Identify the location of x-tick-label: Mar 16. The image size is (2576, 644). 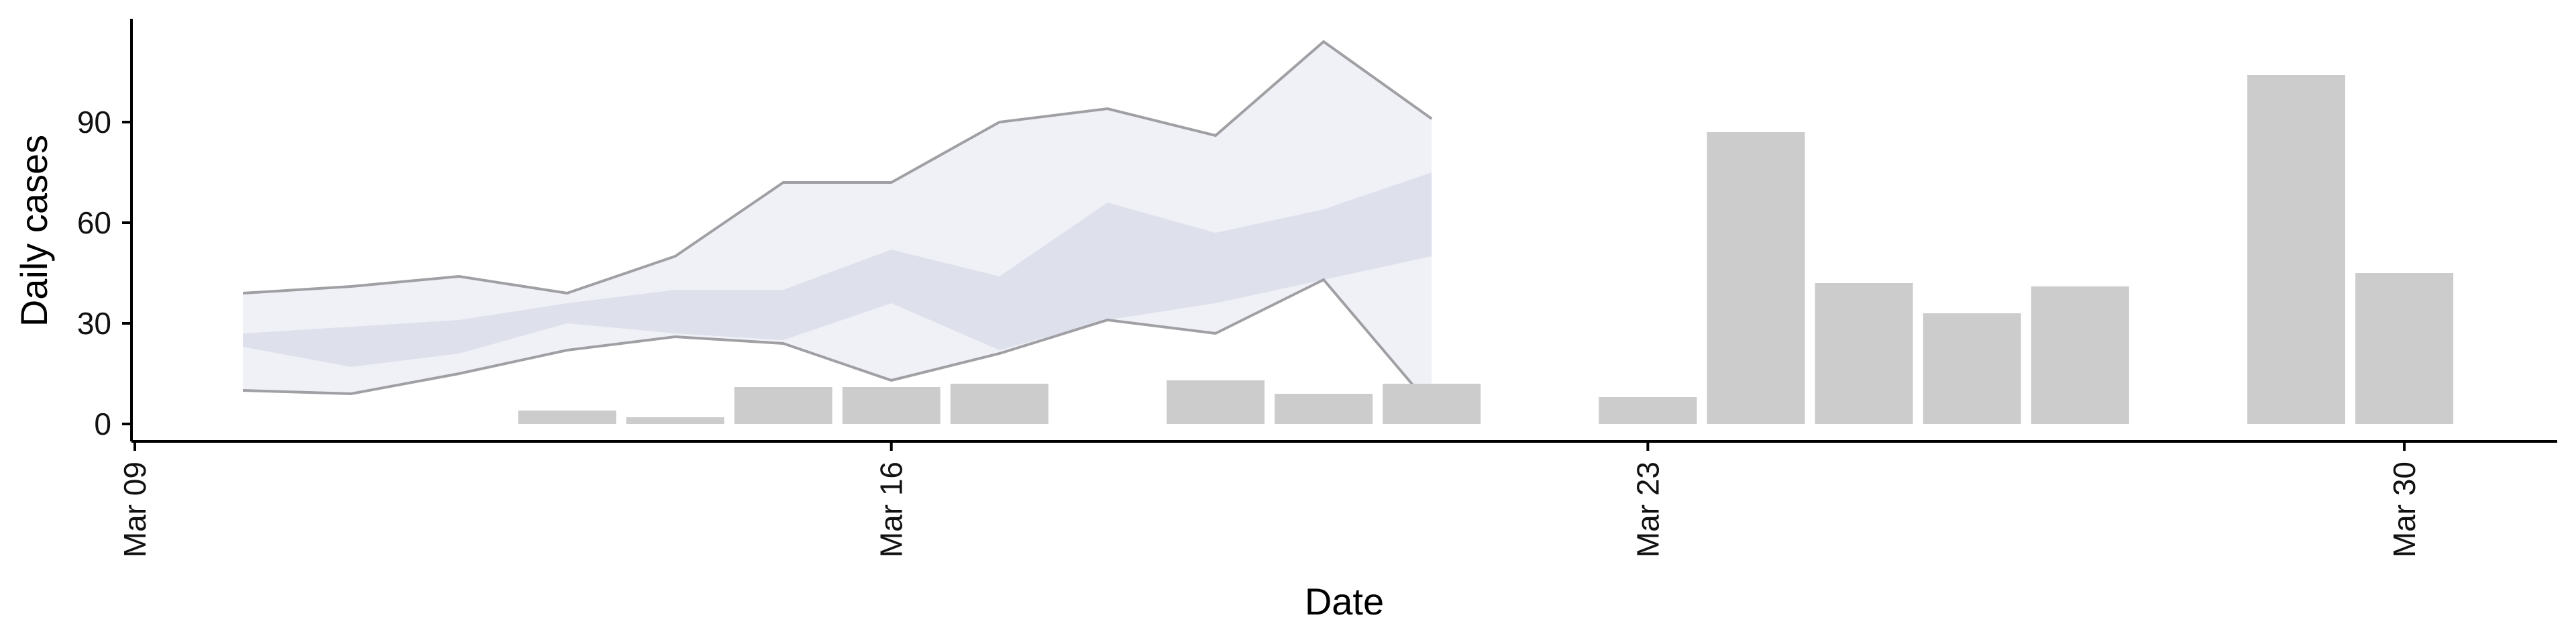
(891, 509).